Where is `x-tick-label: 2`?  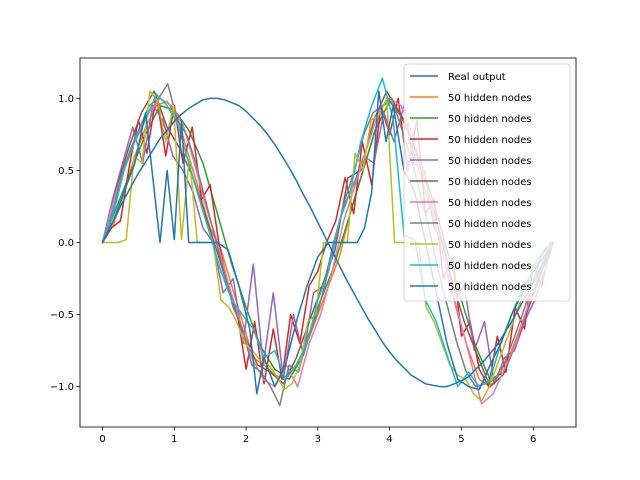 x-tick-label: 2 is located at coordinates (246, 439).